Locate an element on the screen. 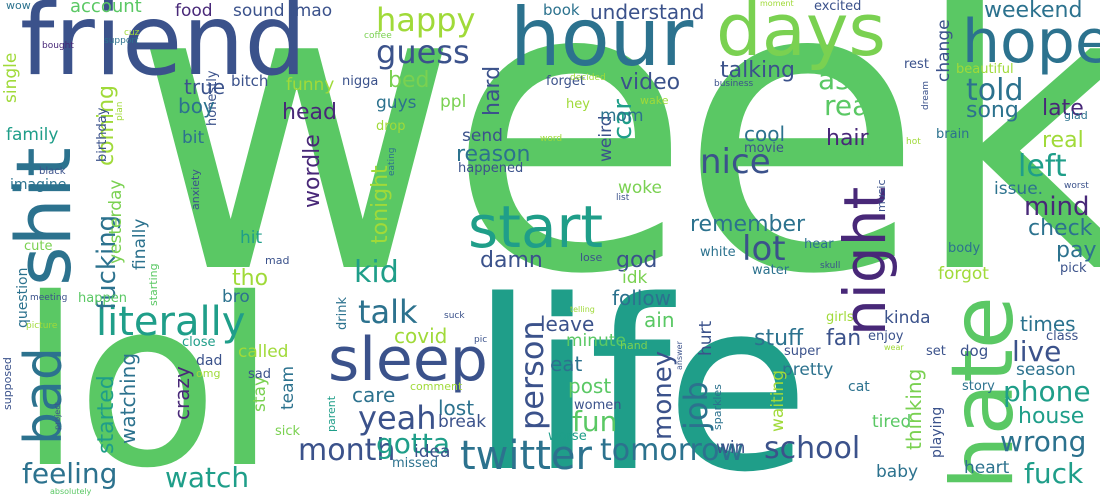  word-nice: nice is located at coordinates (735, 162).